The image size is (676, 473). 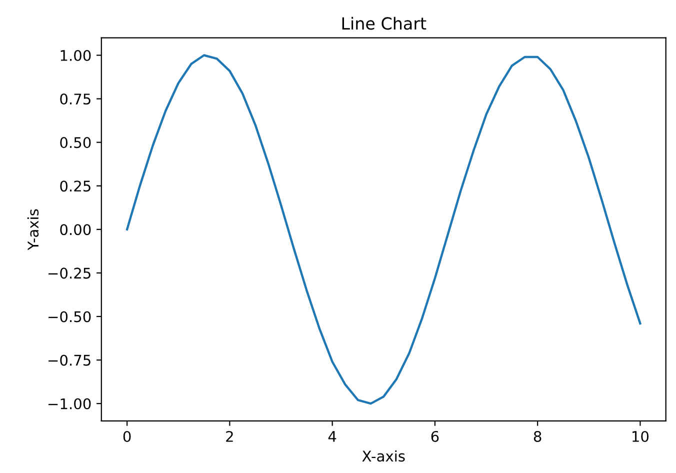 What do you see at coordinates (69, 404) in the screenshot?
I see `y-tick-label: −1.00` at bounding box center [69, 404].